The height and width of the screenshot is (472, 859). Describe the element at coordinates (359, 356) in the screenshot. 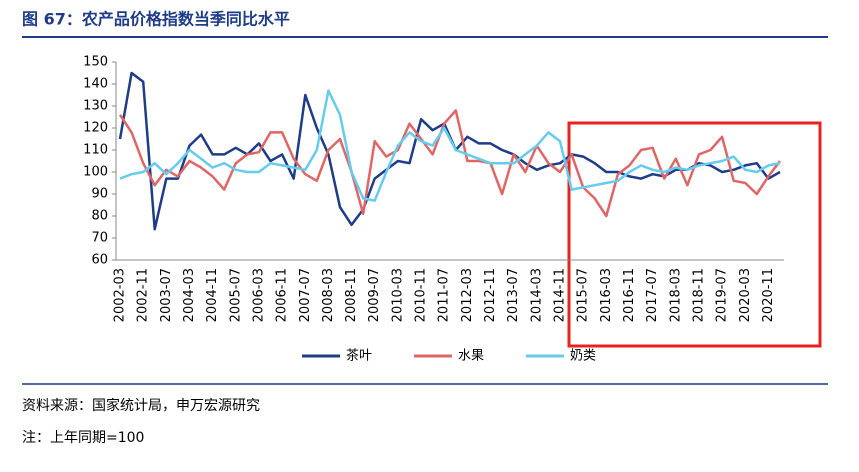

I see `legend-label: 茶叶` at that location.